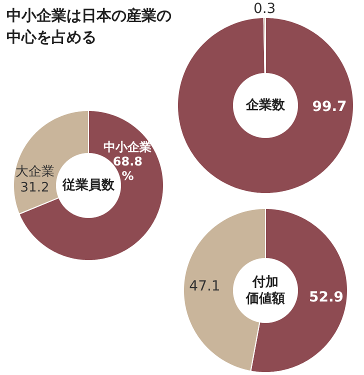 Image resolution: width=364 pixels, height=375 pixels. Describe the element at coordinates (326, 298) in the screenshot. I see `data-label: 52.9` at that location.